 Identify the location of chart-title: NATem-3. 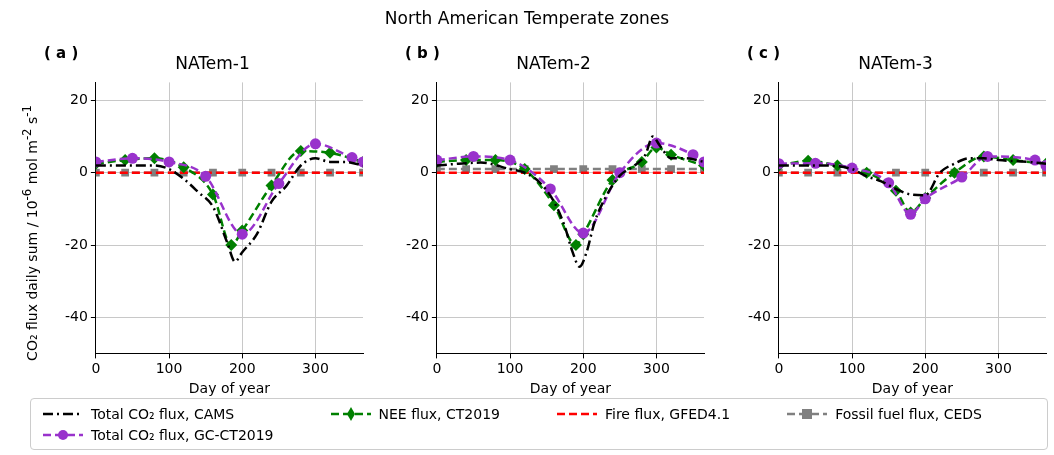
(895, 62).